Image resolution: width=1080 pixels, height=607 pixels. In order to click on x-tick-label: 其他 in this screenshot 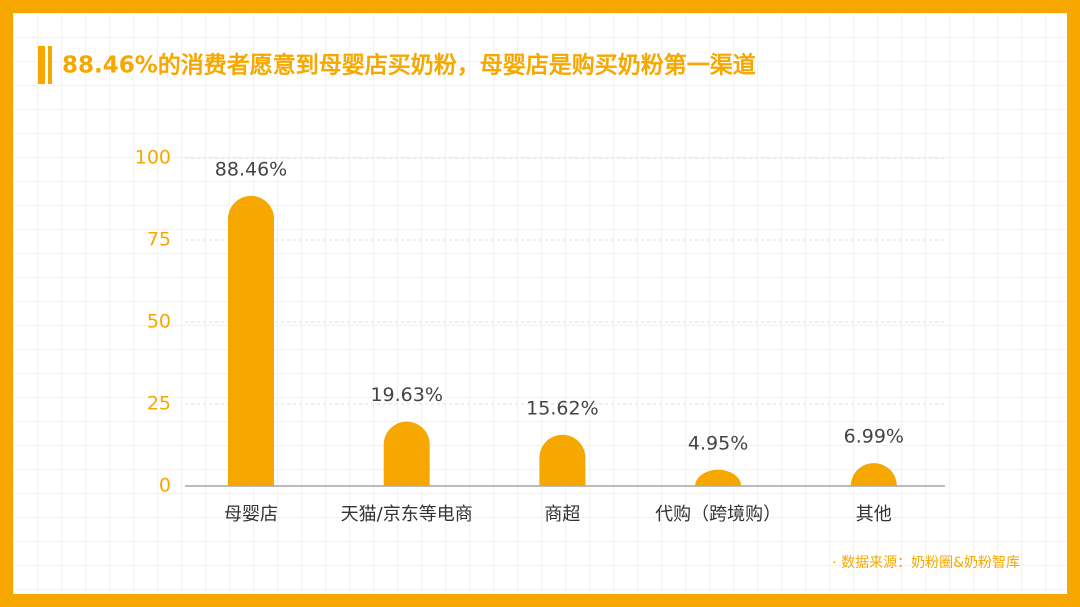, I will do `click(874, 514)`.